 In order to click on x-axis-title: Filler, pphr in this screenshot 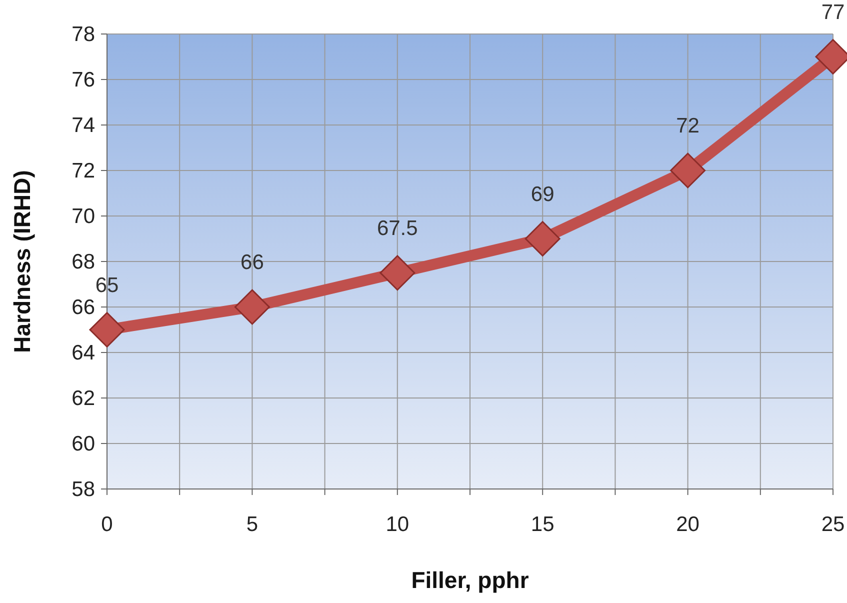, I will do `click(470, 580)`.